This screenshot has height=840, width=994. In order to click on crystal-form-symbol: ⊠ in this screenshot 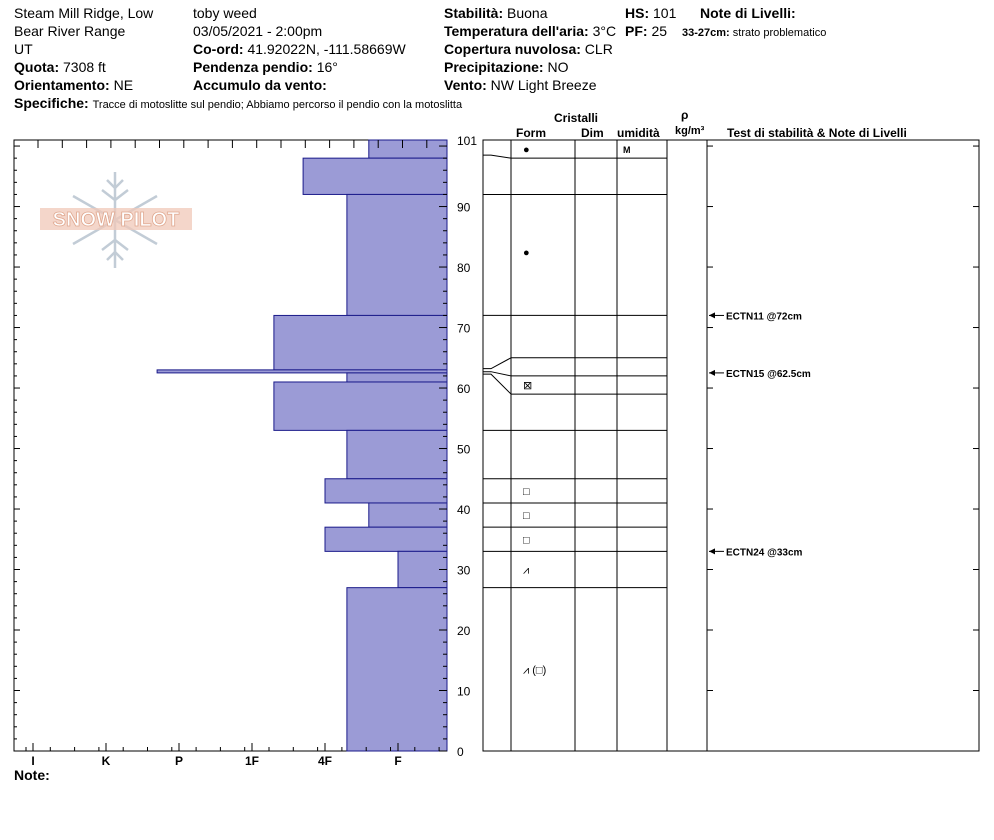, I will do `click(527, 386)`.